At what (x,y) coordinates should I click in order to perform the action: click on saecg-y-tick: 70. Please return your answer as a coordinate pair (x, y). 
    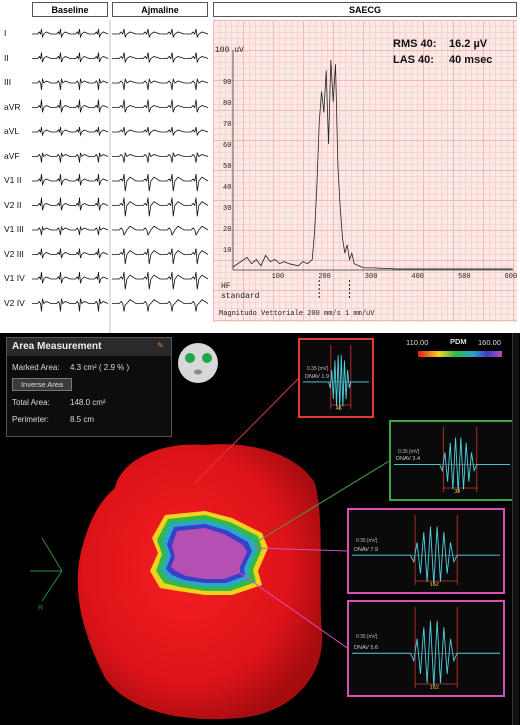
    Looking at the image, I should click on (227, 125).